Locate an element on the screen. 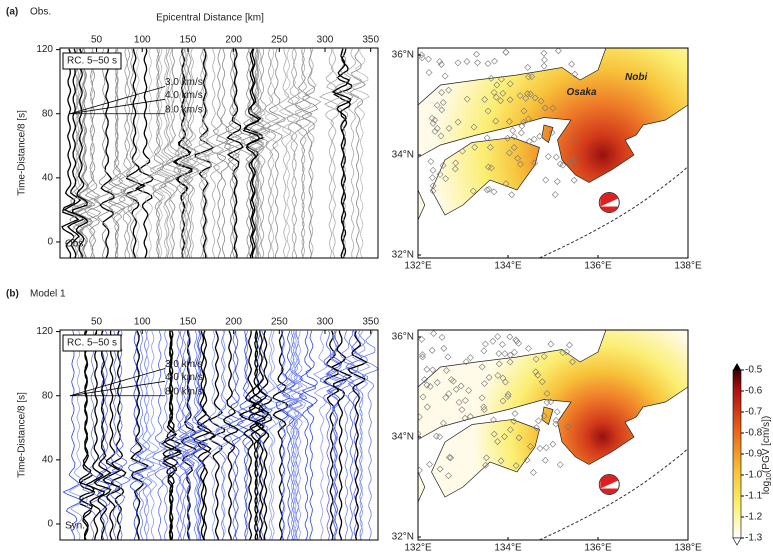 The image size is (773, 558). velocity-label: 4.0 km/s is located at coordinates (184, 95).